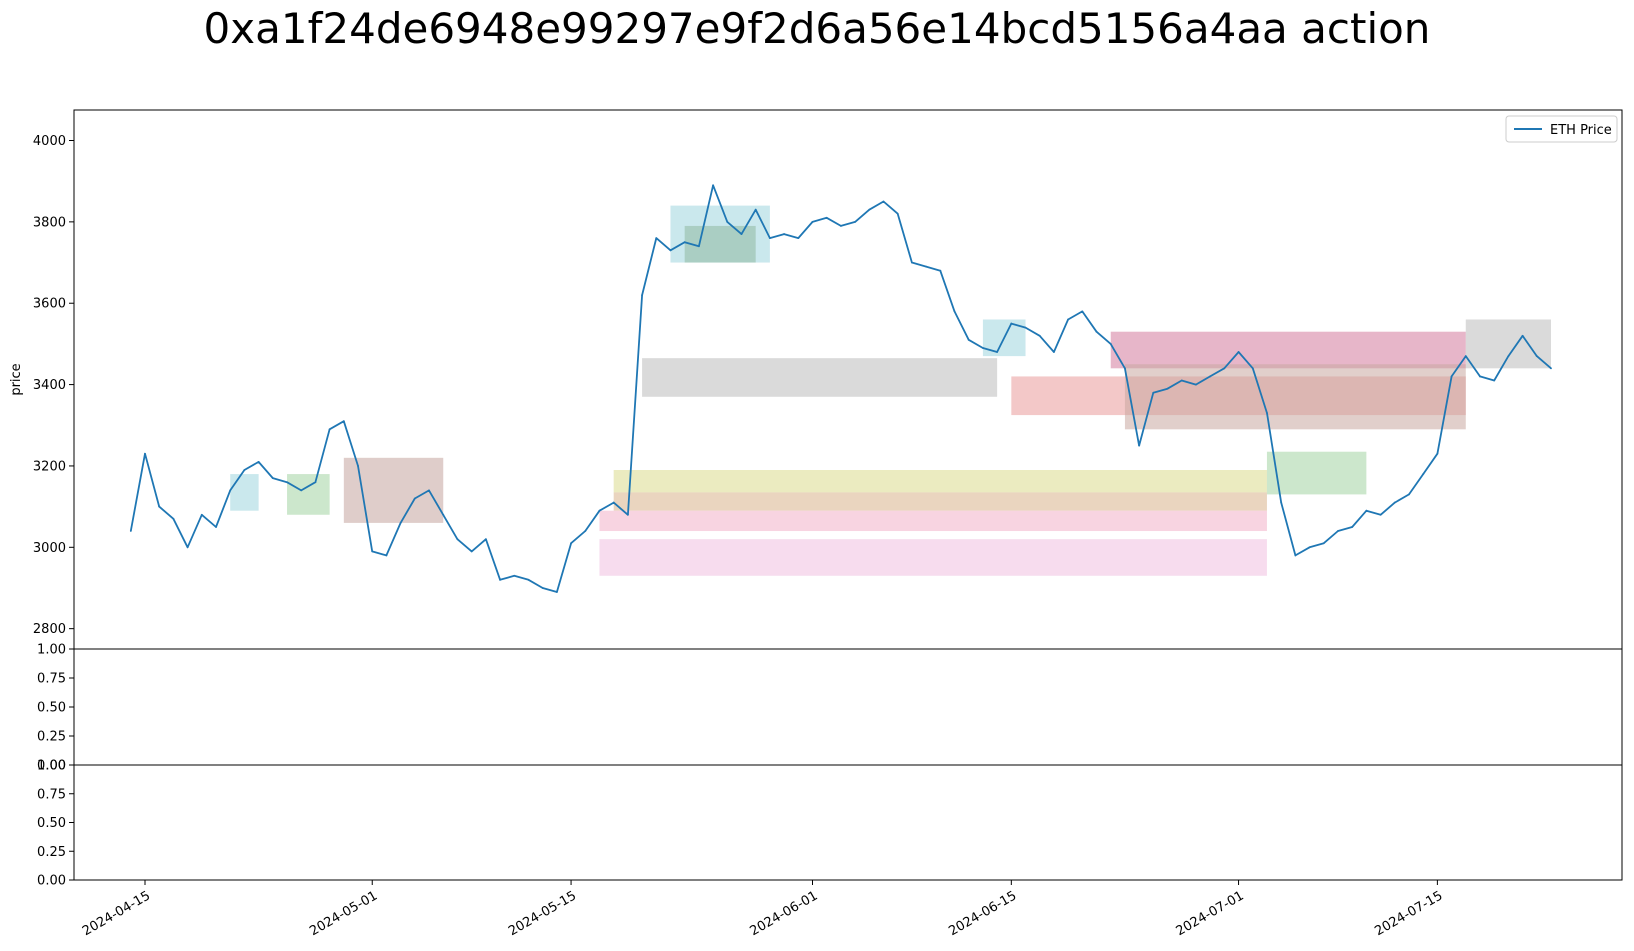 This screenshot has width=1634, height=951. I want to click on y-tick-label: 3000, so click(49, 548).